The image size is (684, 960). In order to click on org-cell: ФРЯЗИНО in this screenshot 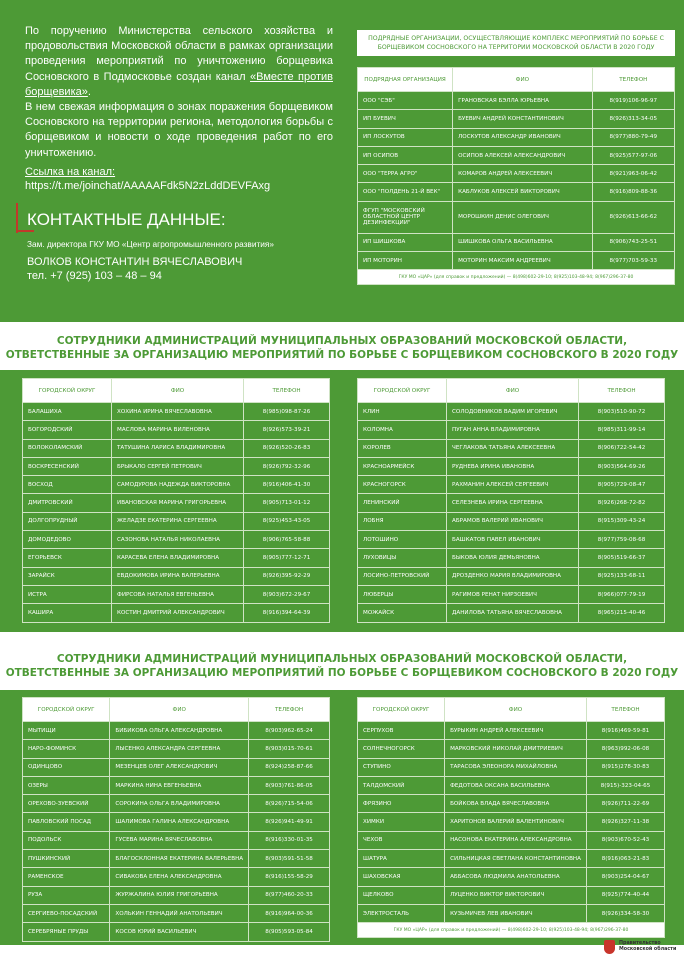, I will do `click(401, 804)`.